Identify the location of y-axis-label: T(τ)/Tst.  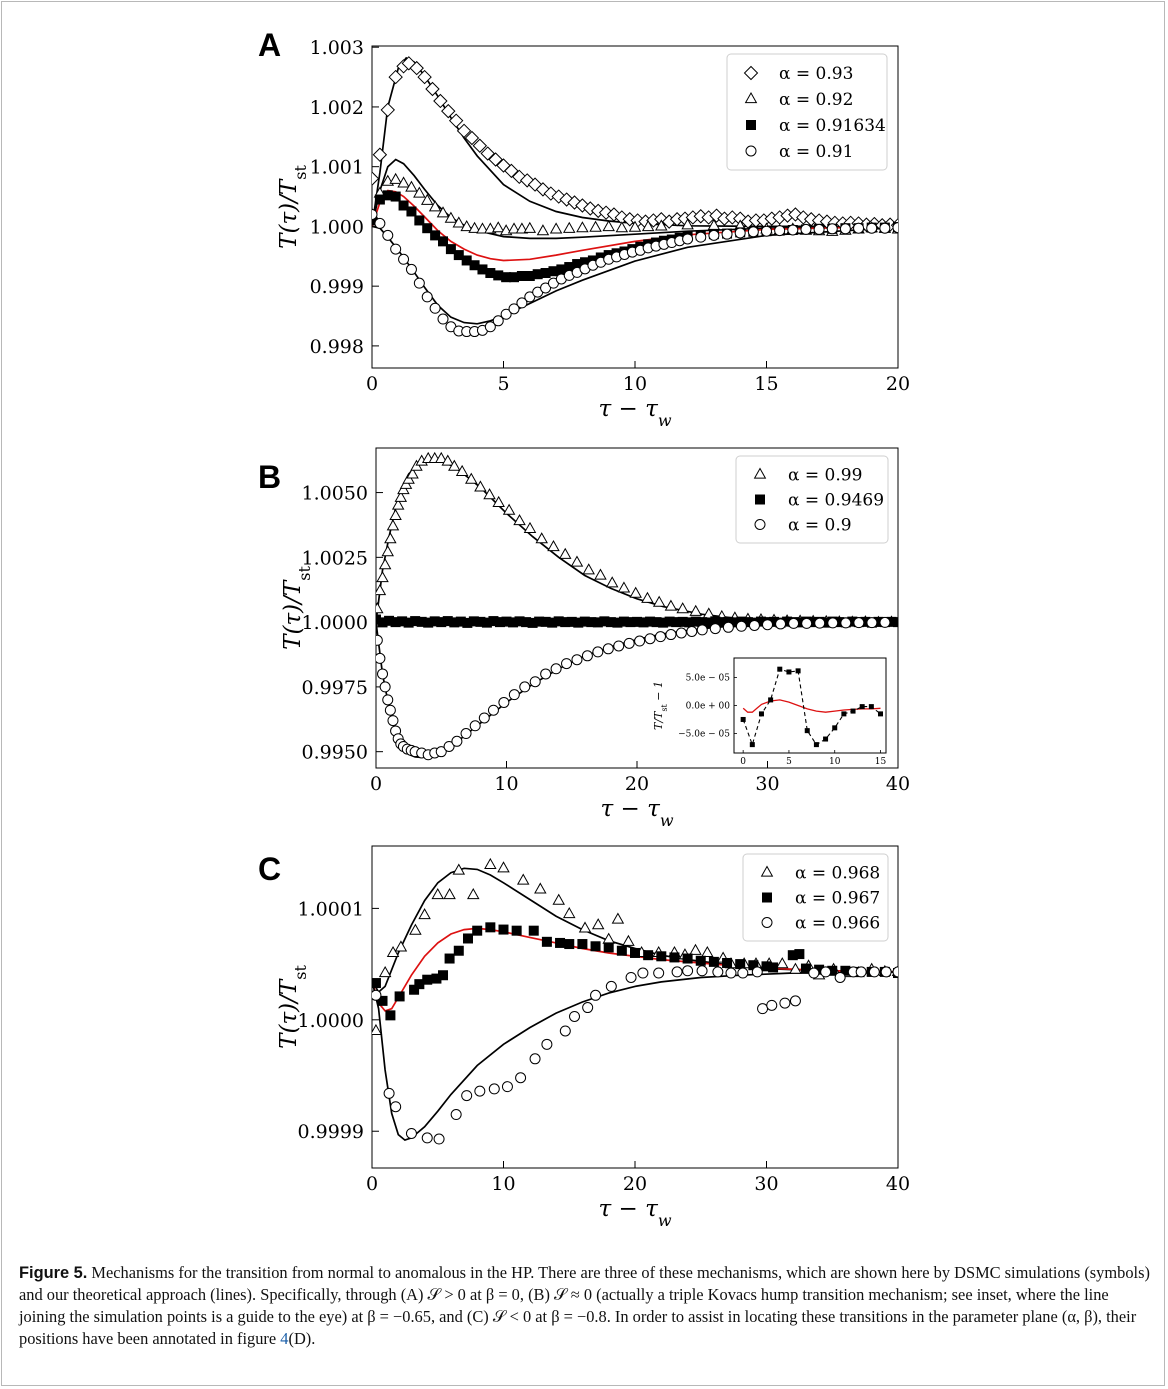
(293, 1007).